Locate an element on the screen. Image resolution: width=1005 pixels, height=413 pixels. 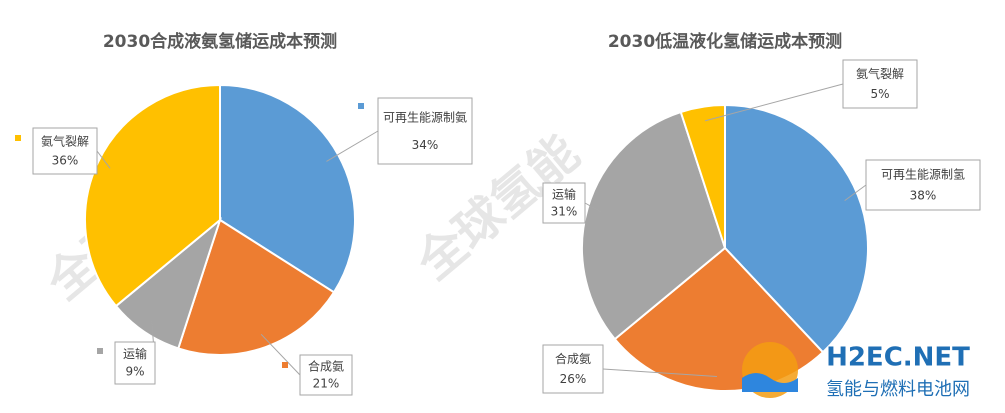
data-label-category: 可再生能源制氢 is located at coordinates (923, 174).